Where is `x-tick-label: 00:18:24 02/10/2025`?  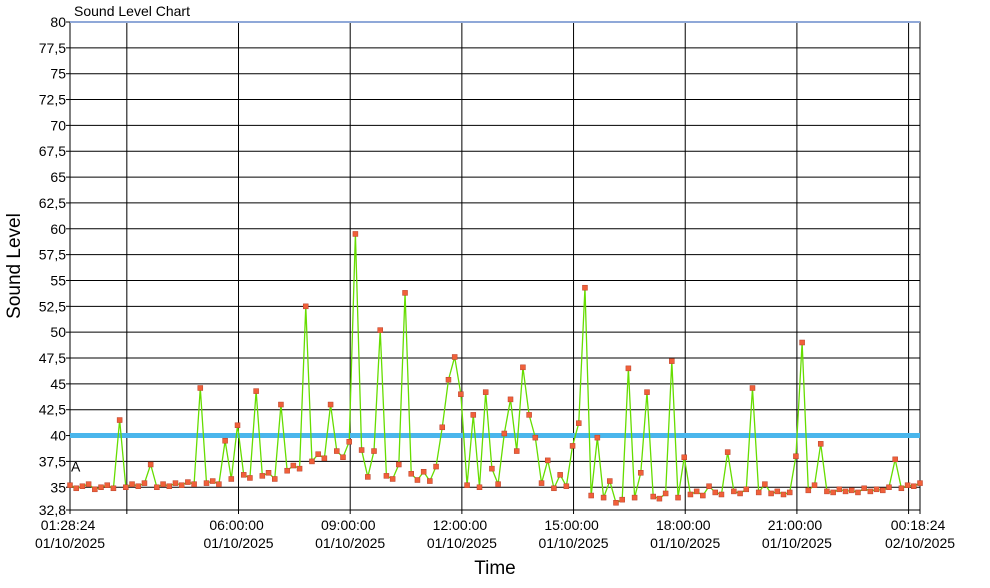
x-tick-label: 00:18:24 02/10/2025 is located at coordinates (920, 534).